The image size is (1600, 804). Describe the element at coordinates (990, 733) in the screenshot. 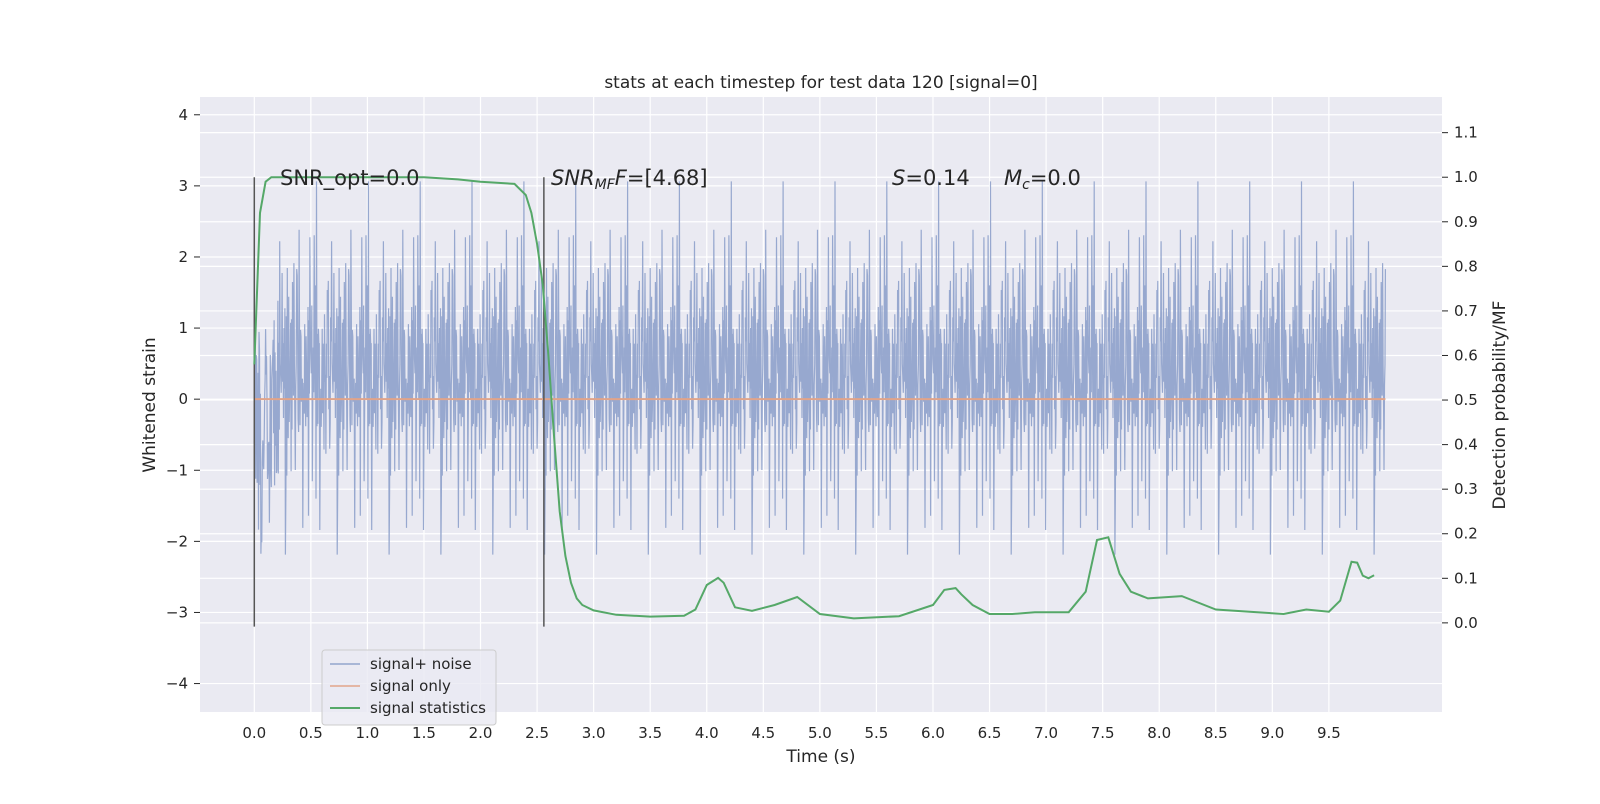

I see `x-tick-label: 6.5` at that location.